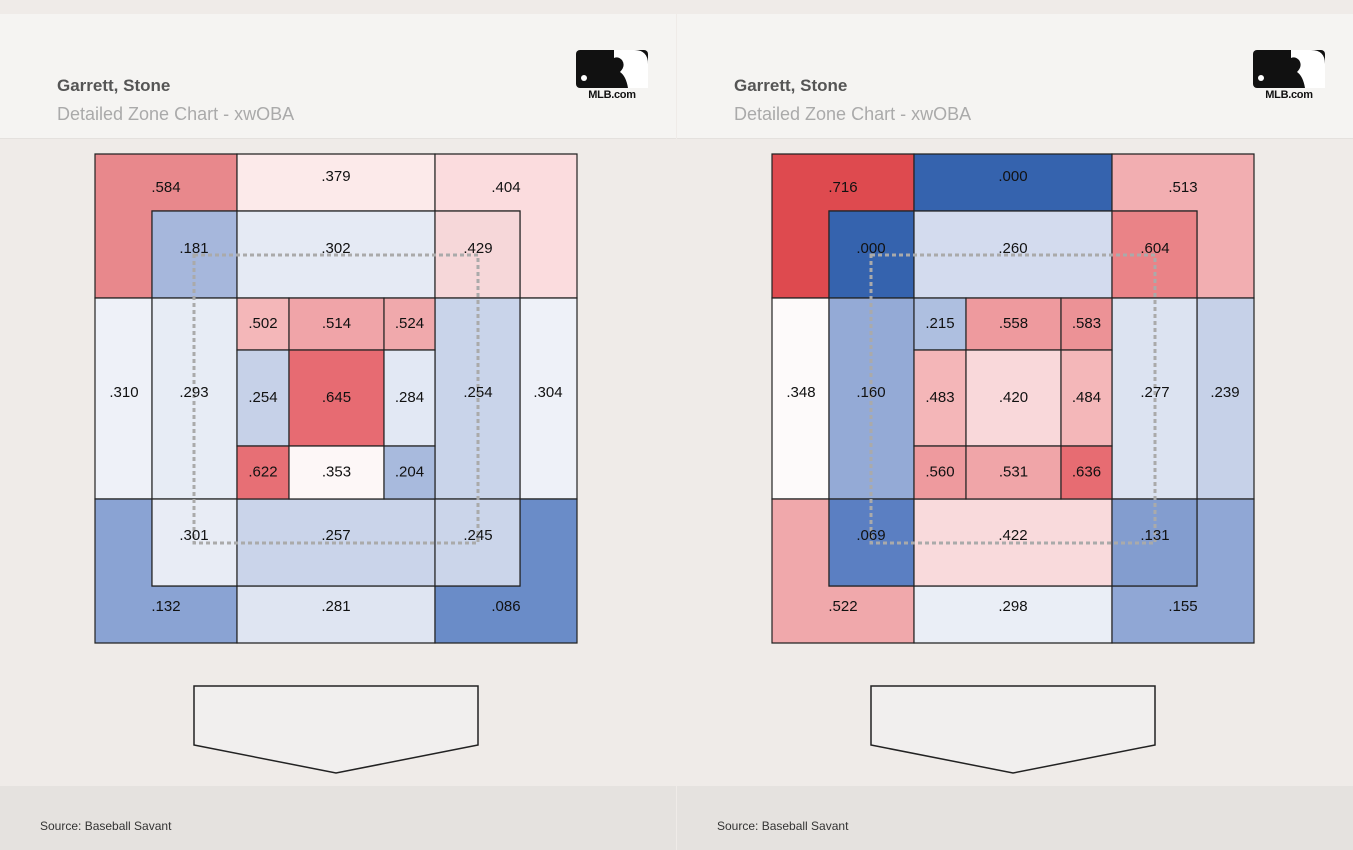  I want to click on shadow-right-label: .254, so click(477, 392).